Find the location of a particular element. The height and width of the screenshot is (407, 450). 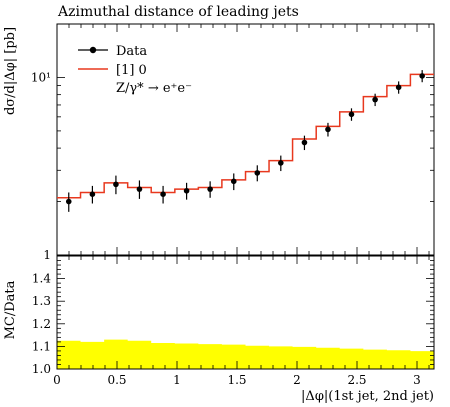

legend: Data [1] 0 Z/γ* → e⁺e⁻ is located at coordinates (135, 70).